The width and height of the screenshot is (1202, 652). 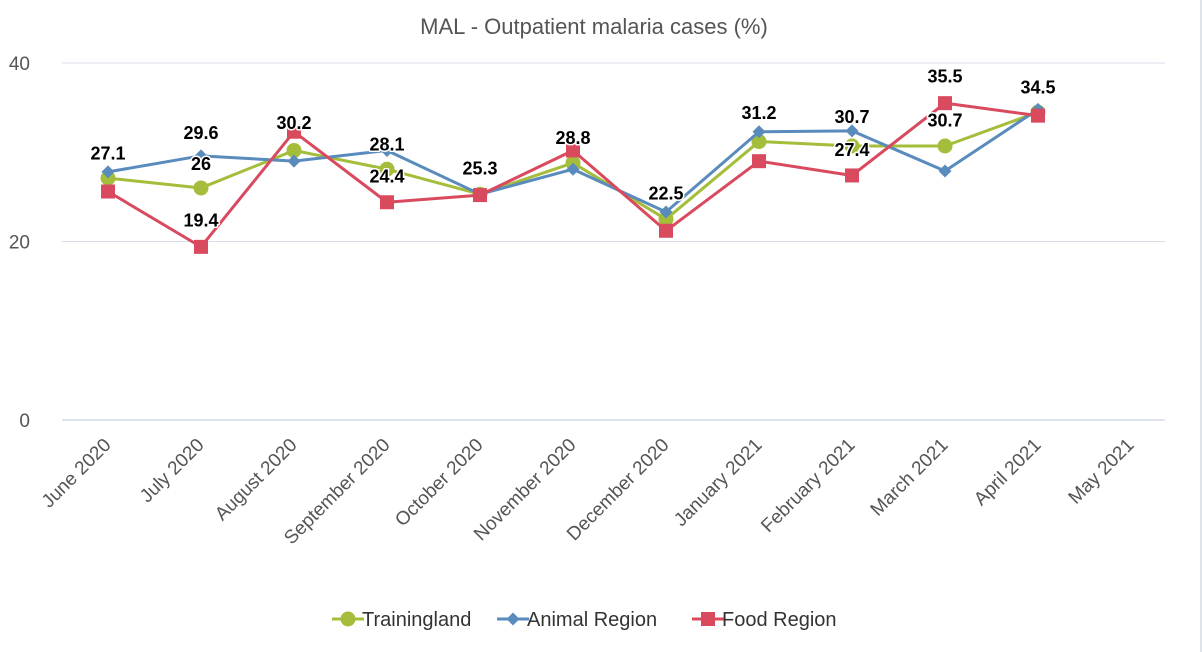 What do you see at coordinates (910, 478) in the screenshot?
I see `x-tick-label: March 2021` at bounding box center [910, 478].